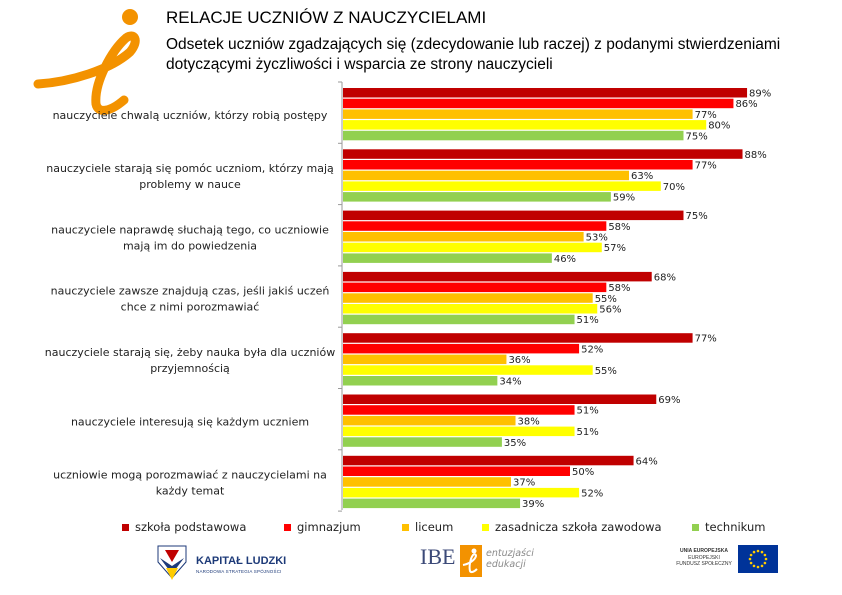 Image resolution: width=842 pixels, height=595 pixels. I want to click on kapital-ludzki-emblem-icon, so click(172, 562).